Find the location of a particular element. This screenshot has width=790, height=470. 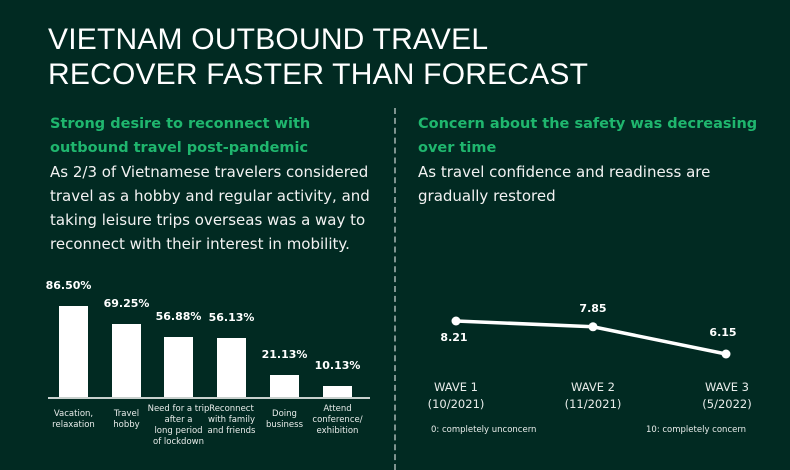

scale-max-note: 10: completely concern is located at coordinates (696, 430).